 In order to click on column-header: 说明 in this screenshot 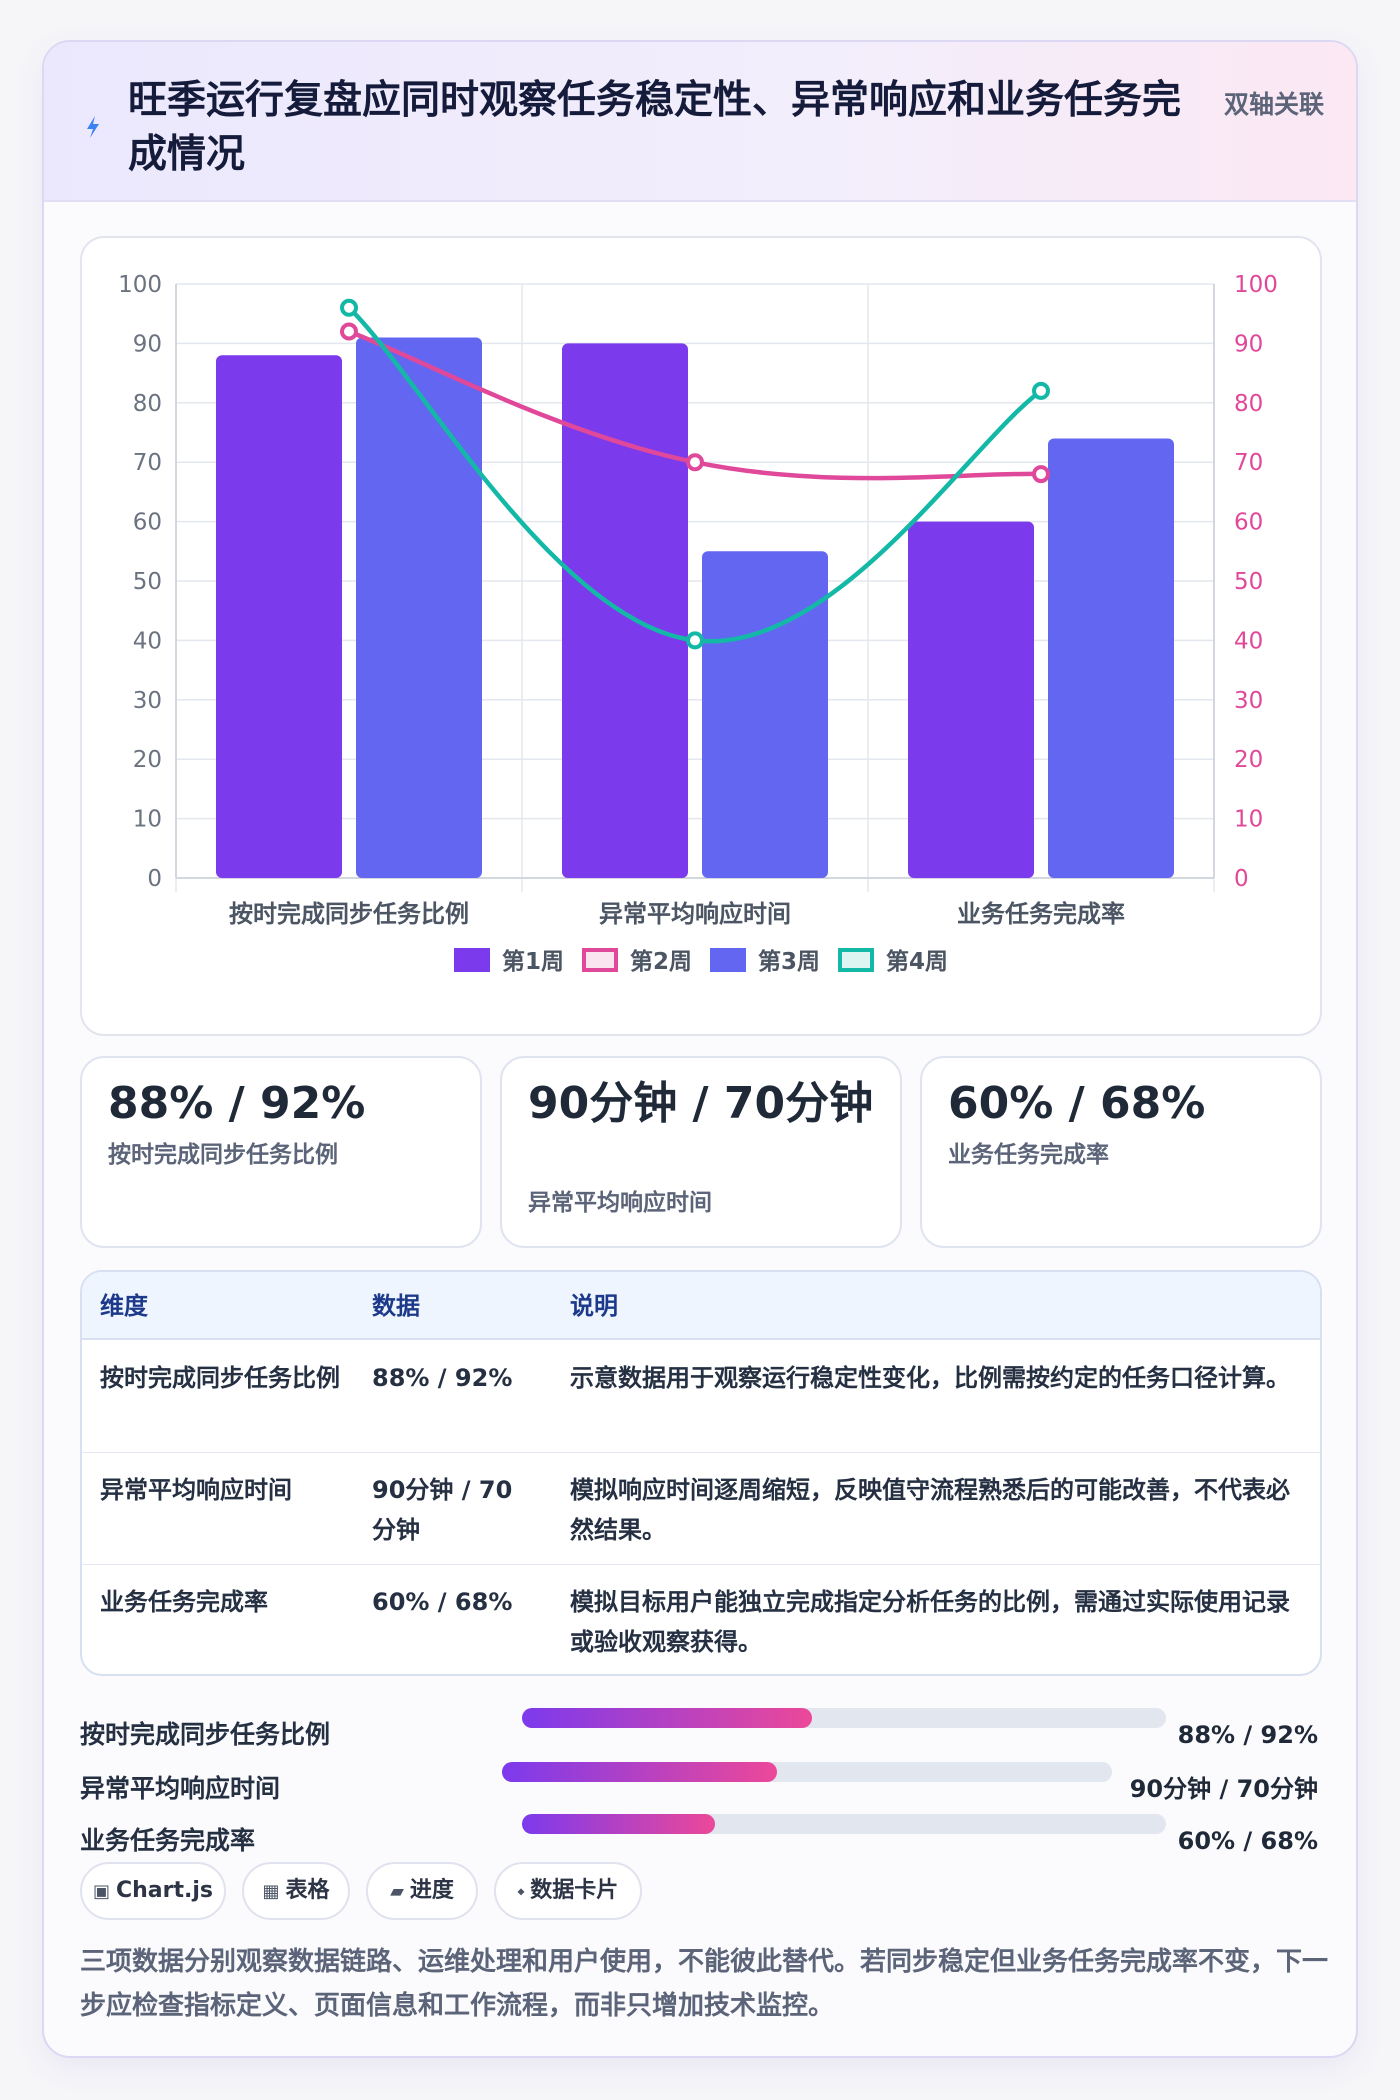, I will do `click(594, 1306)`.